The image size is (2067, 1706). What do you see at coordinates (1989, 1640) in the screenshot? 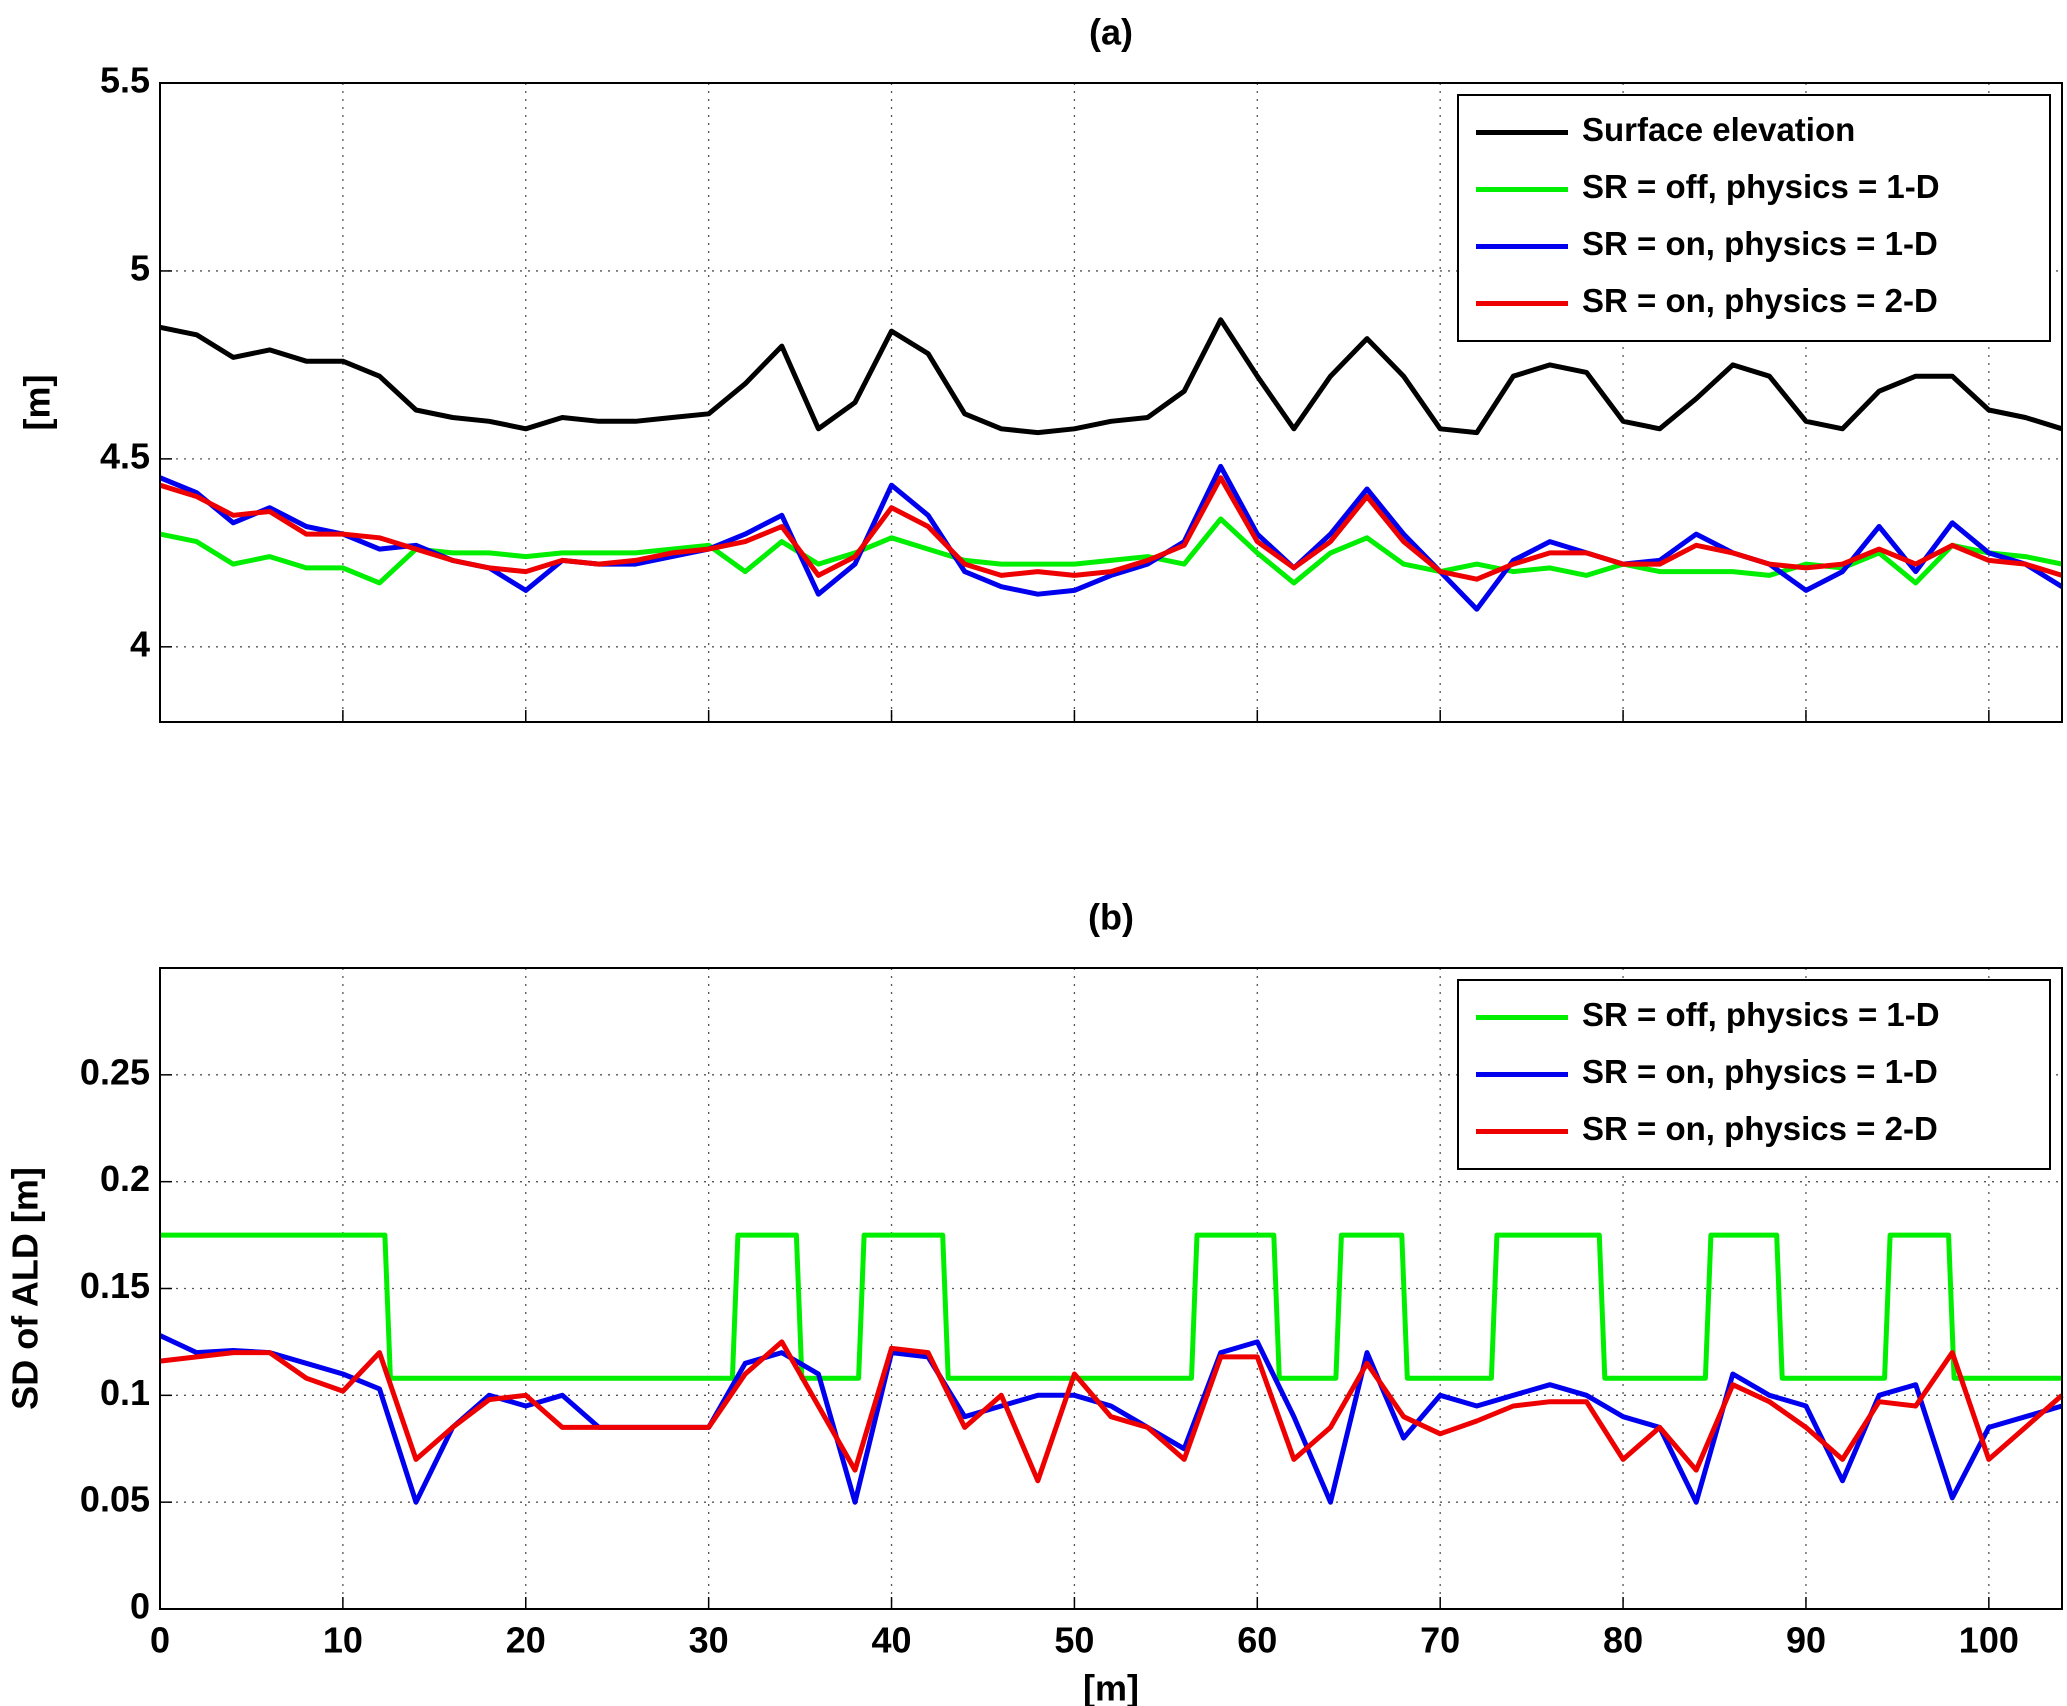
I see `x-tick-label: 100` at bounding box center [1989, 1640].